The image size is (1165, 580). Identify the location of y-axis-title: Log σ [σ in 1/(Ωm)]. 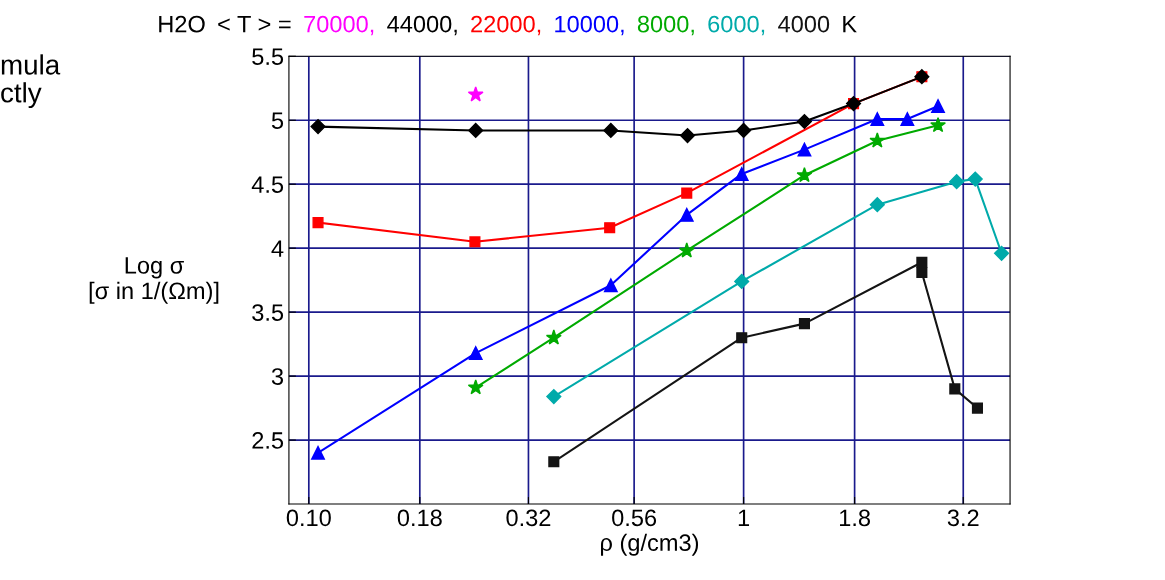
(154, 280).